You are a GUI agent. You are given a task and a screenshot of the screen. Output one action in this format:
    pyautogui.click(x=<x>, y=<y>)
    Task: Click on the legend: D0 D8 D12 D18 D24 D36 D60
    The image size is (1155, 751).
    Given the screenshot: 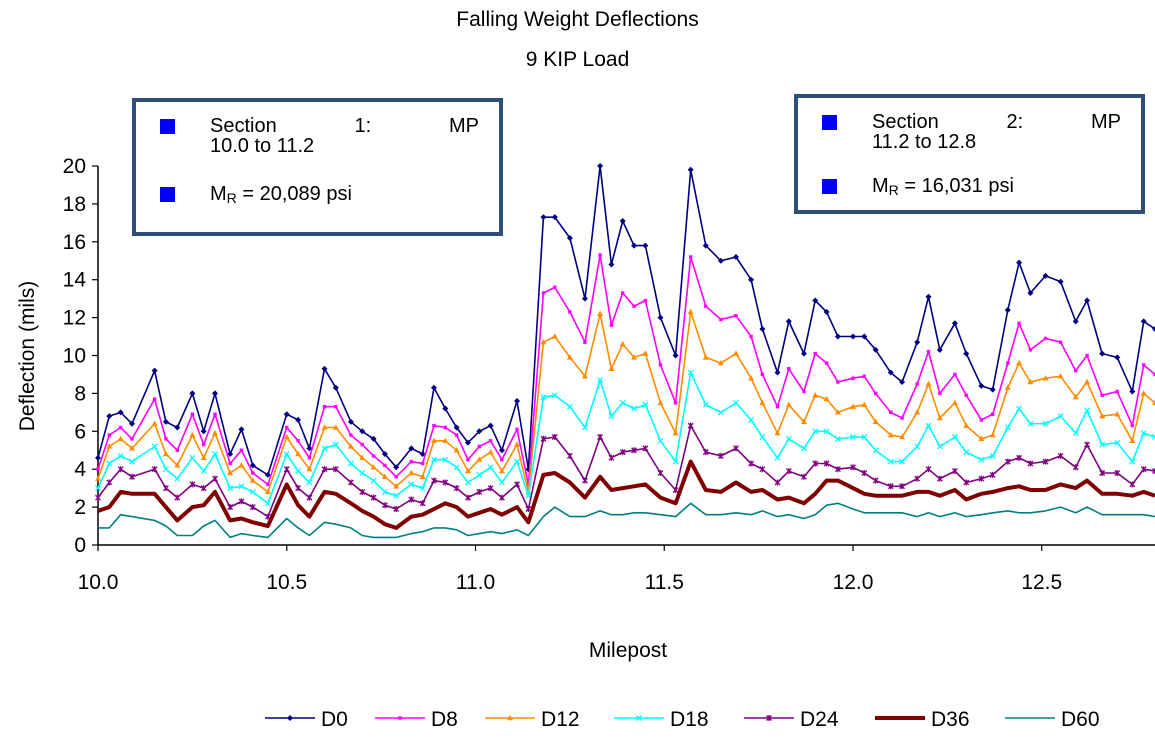 What is the action you would take?
    pyautogui.click(x=682, y=719)
    